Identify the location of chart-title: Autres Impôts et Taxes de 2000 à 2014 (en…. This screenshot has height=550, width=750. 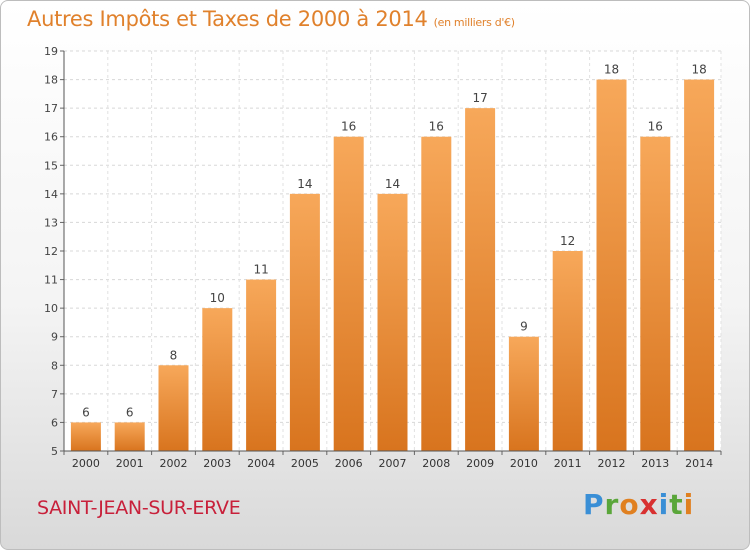
(271, 19).